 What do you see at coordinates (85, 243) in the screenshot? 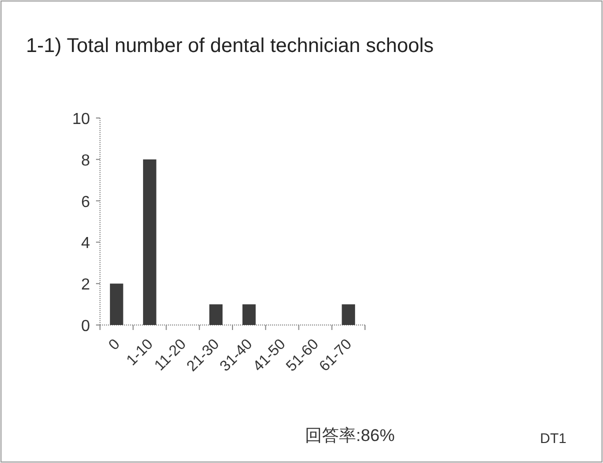
I see `y-tick-label: 4` at bounding box center [85, 243].